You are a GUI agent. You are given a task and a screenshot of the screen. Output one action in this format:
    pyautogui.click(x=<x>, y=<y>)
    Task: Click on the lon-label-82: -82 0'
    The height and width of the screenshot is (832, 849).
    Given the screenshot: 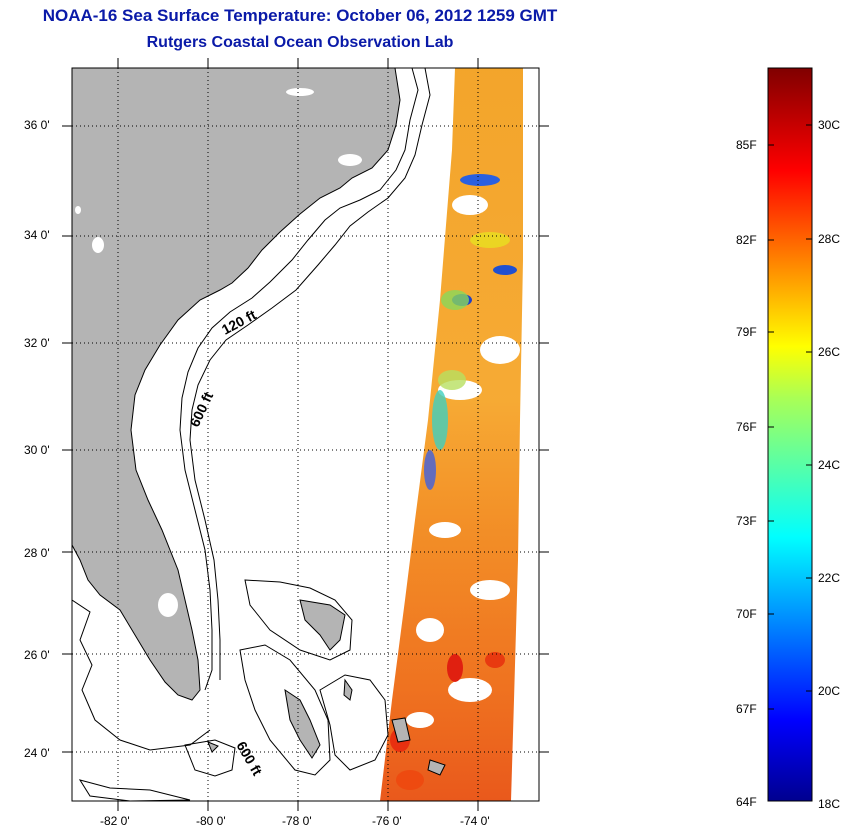 What is the action you would take?
    pyautogui.click(x=115, y=821)
    